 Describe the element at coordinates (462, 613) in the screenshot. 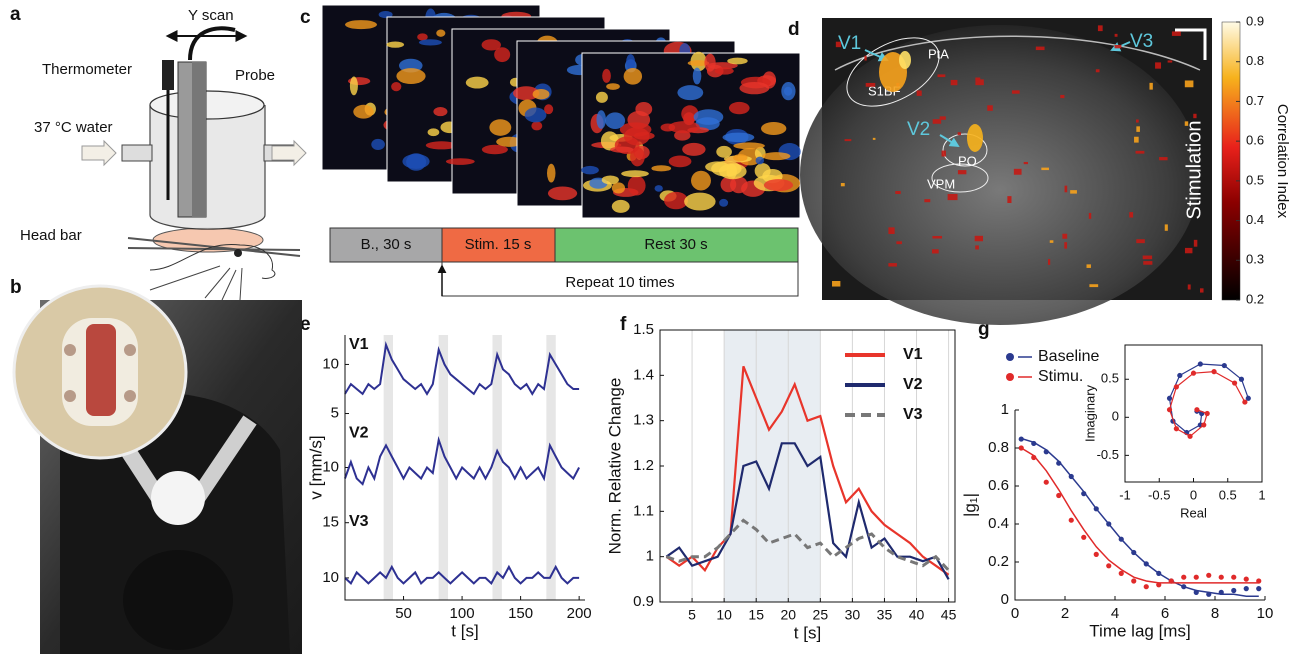

I see `x-tick-label: 100` at that location.